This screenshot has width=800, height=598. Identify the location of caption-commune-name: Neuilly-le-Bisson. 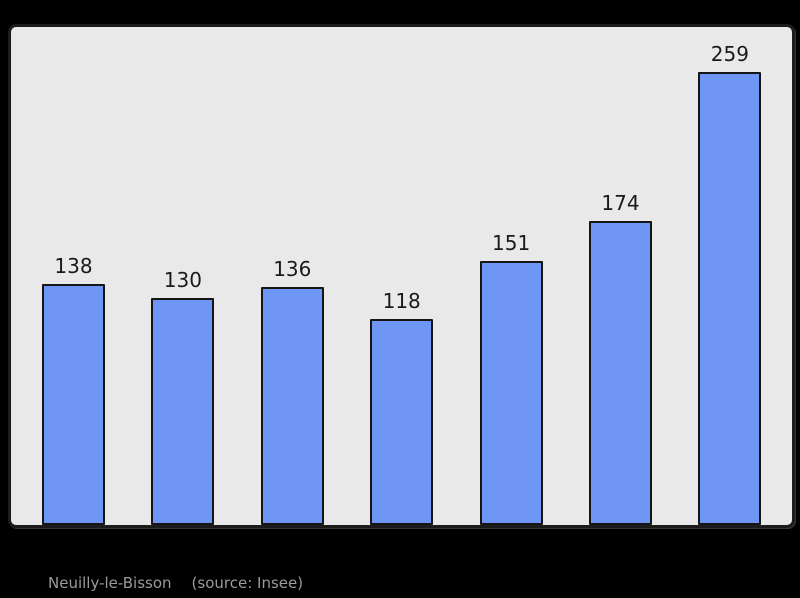
(110, 583).